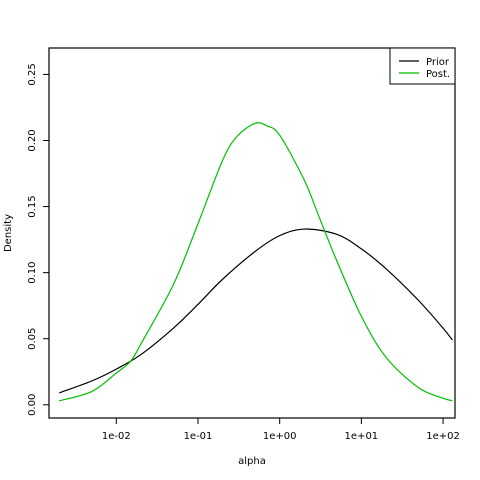 This screenshot has height=480, width=480. Describe the element at coordinates (198, 436) in the screenshot. I see `x-tick-label-1: 1e-01` at that location.